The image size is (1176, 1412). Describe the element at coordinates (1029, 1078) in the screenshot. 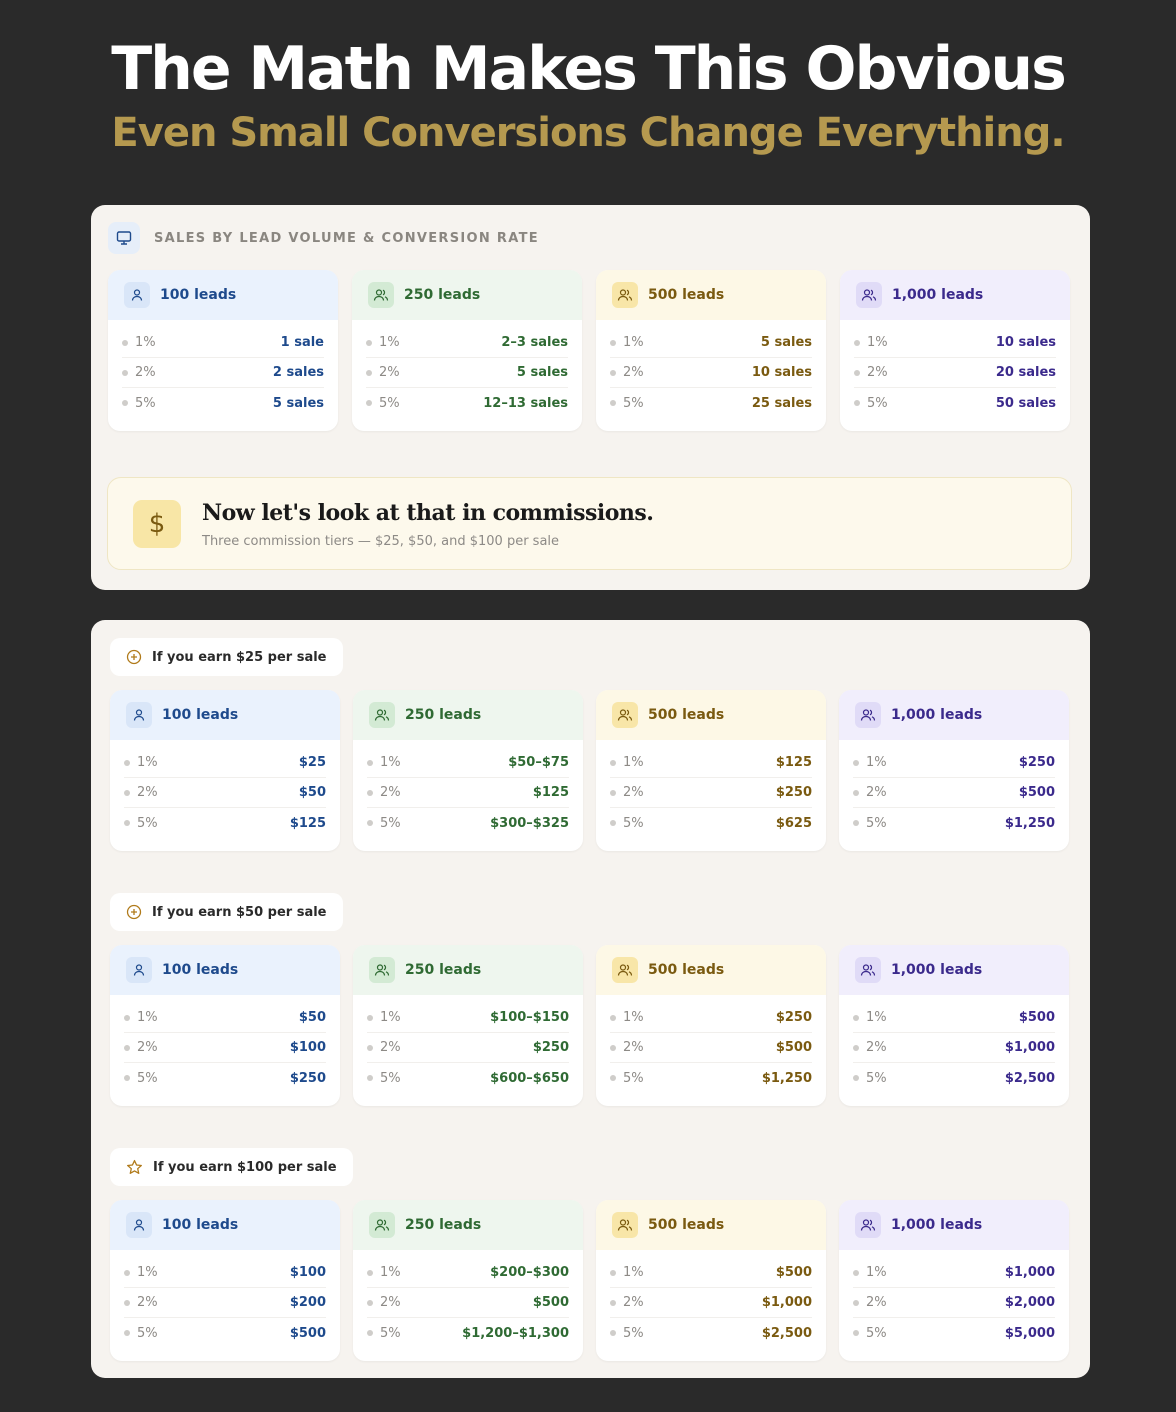

I see `result-value: $2,500` at that location.